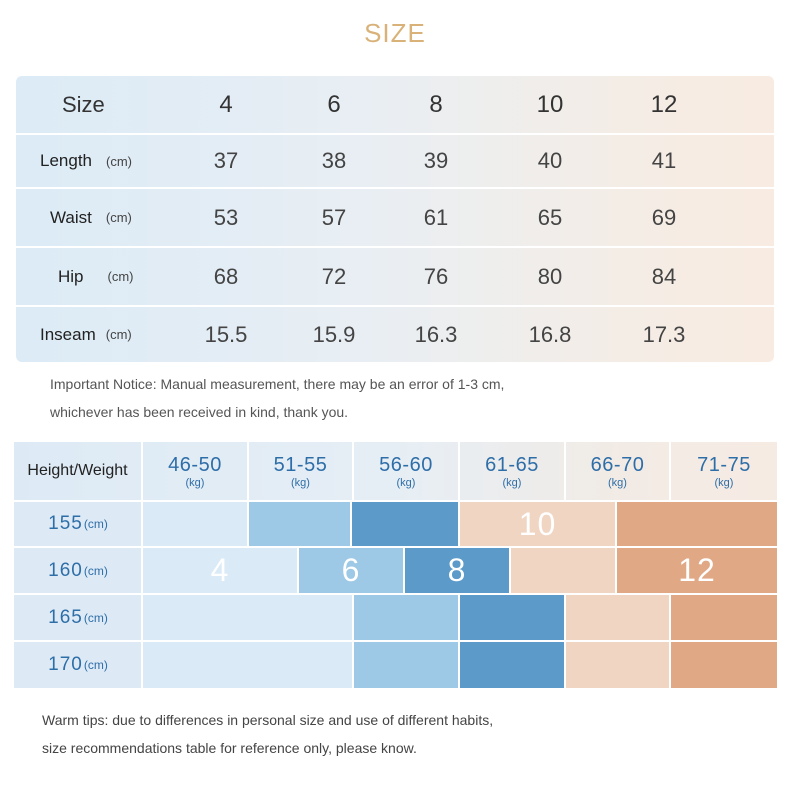 Image resolution: width=790 pixels, height=790 pixels. Describe the element at coordinates (226, 217) in the screenshot. I see `value-cell: 53` at that location.